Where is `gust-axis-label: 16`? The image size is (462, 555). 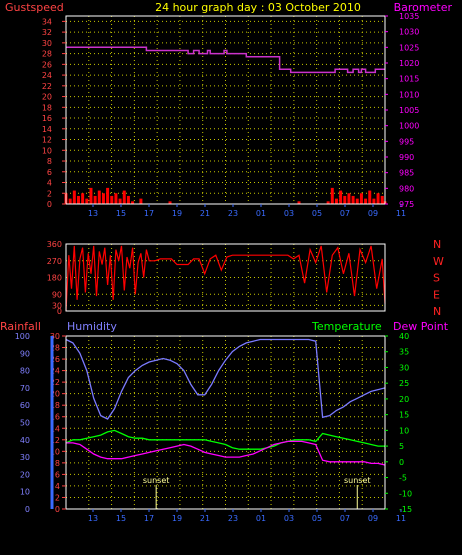 gust-axis-label: 16 is located at coordinates (47, 118).